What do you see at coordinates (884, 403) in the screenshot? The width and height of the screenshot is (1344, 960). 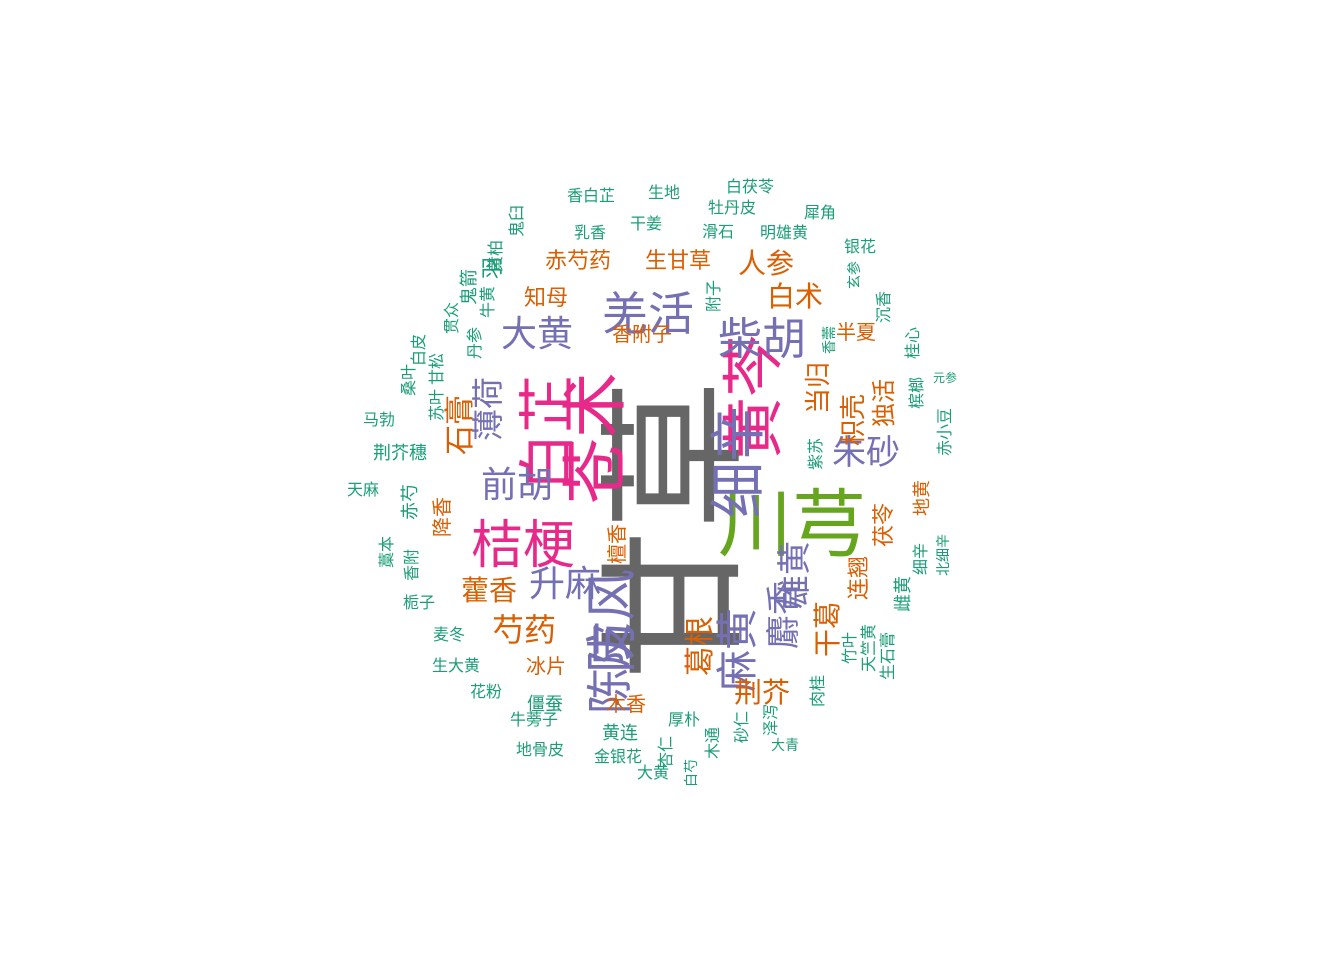 I see `word-cloud-term: 独活` at bounding box center [884, 403].